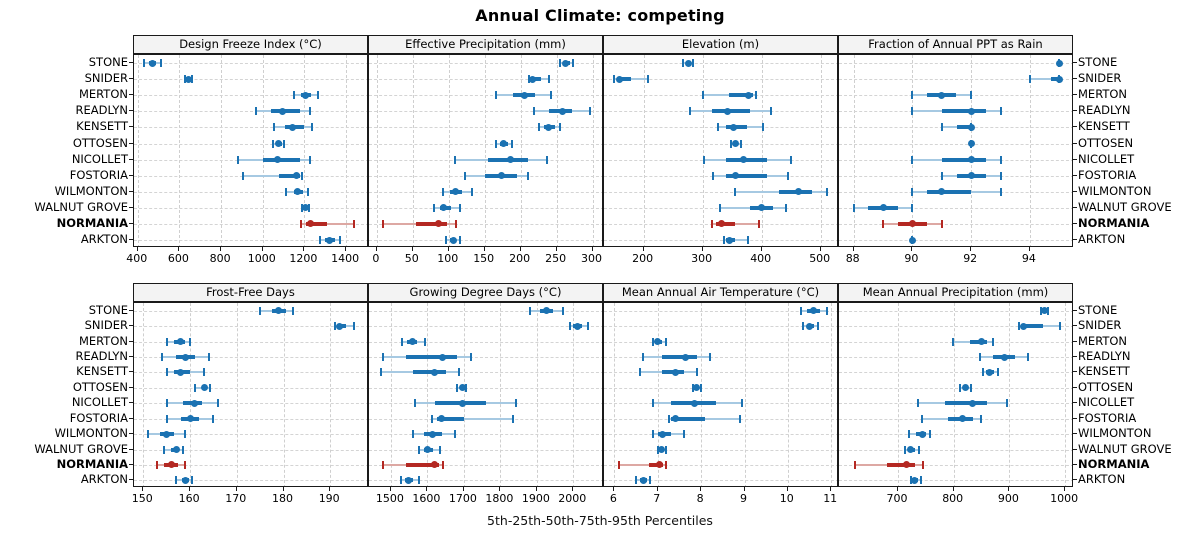 The height and width of the screenshot is (550, 1200). Describe the element at coordinates (178, 258) in the screenshot. I see `x-axis-tick-label: 600` at that location.